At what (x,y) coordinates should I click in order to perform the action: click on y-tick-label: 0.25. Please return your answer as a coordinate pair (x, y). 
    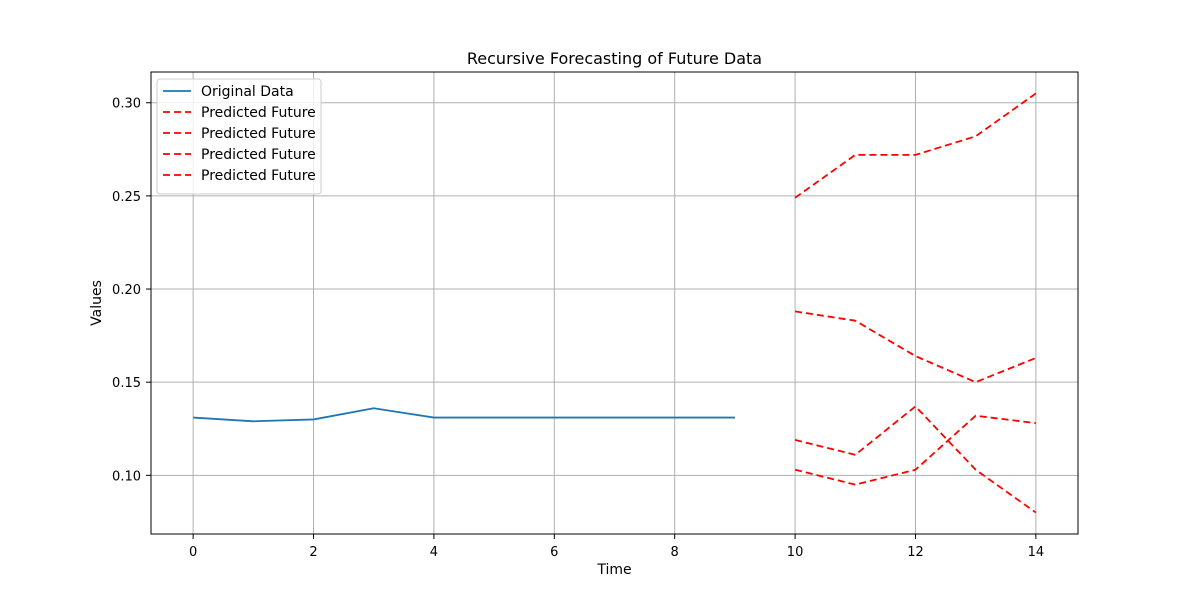
    Looking at the image, I should click on (126, 197).